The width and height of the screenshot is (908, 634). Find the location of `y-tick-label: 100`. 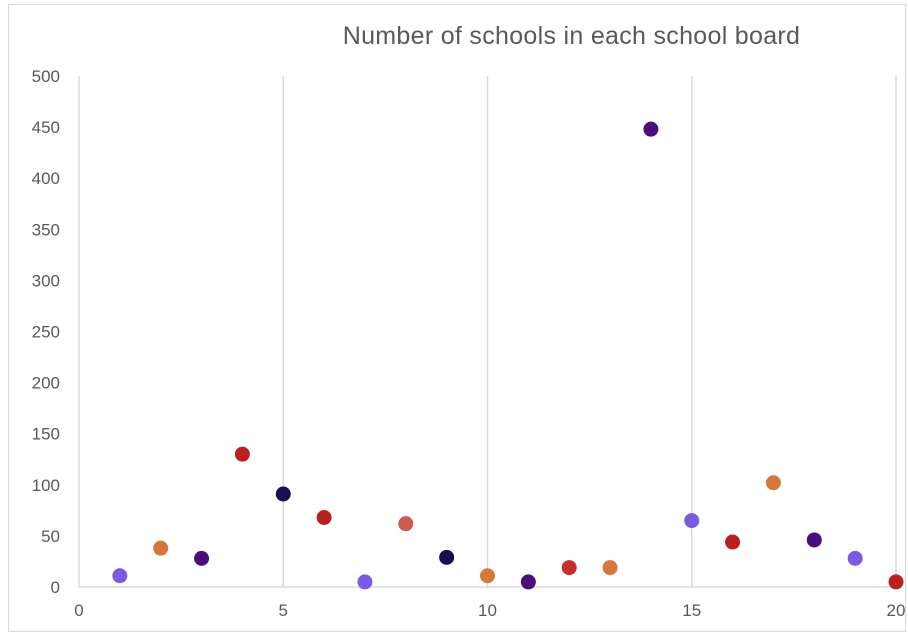

y-tick-label: 100 is located at coordinates (46, 485).